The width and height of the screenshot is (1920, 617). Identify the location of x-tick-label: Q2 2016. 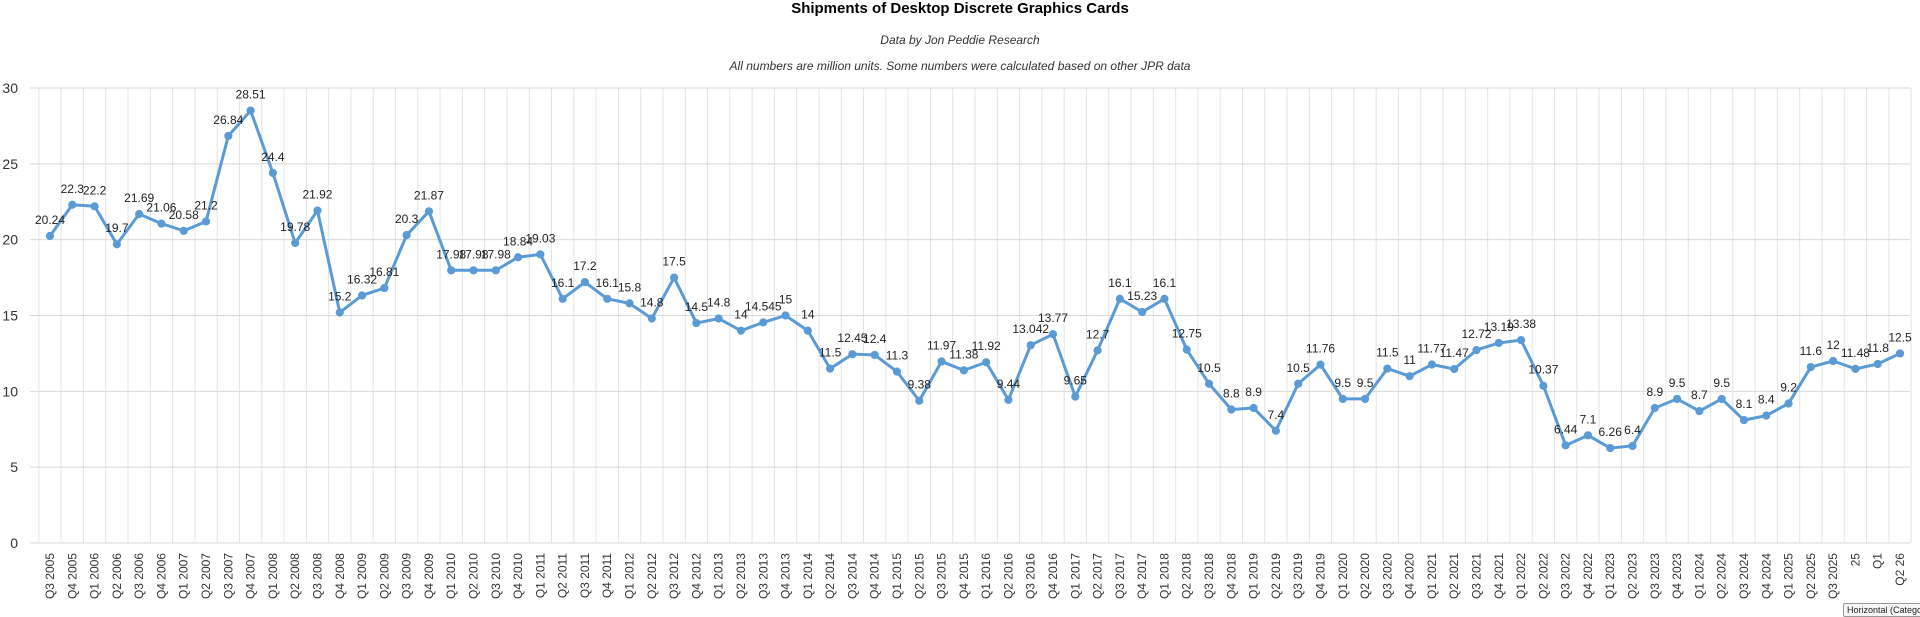
(1008, 576).